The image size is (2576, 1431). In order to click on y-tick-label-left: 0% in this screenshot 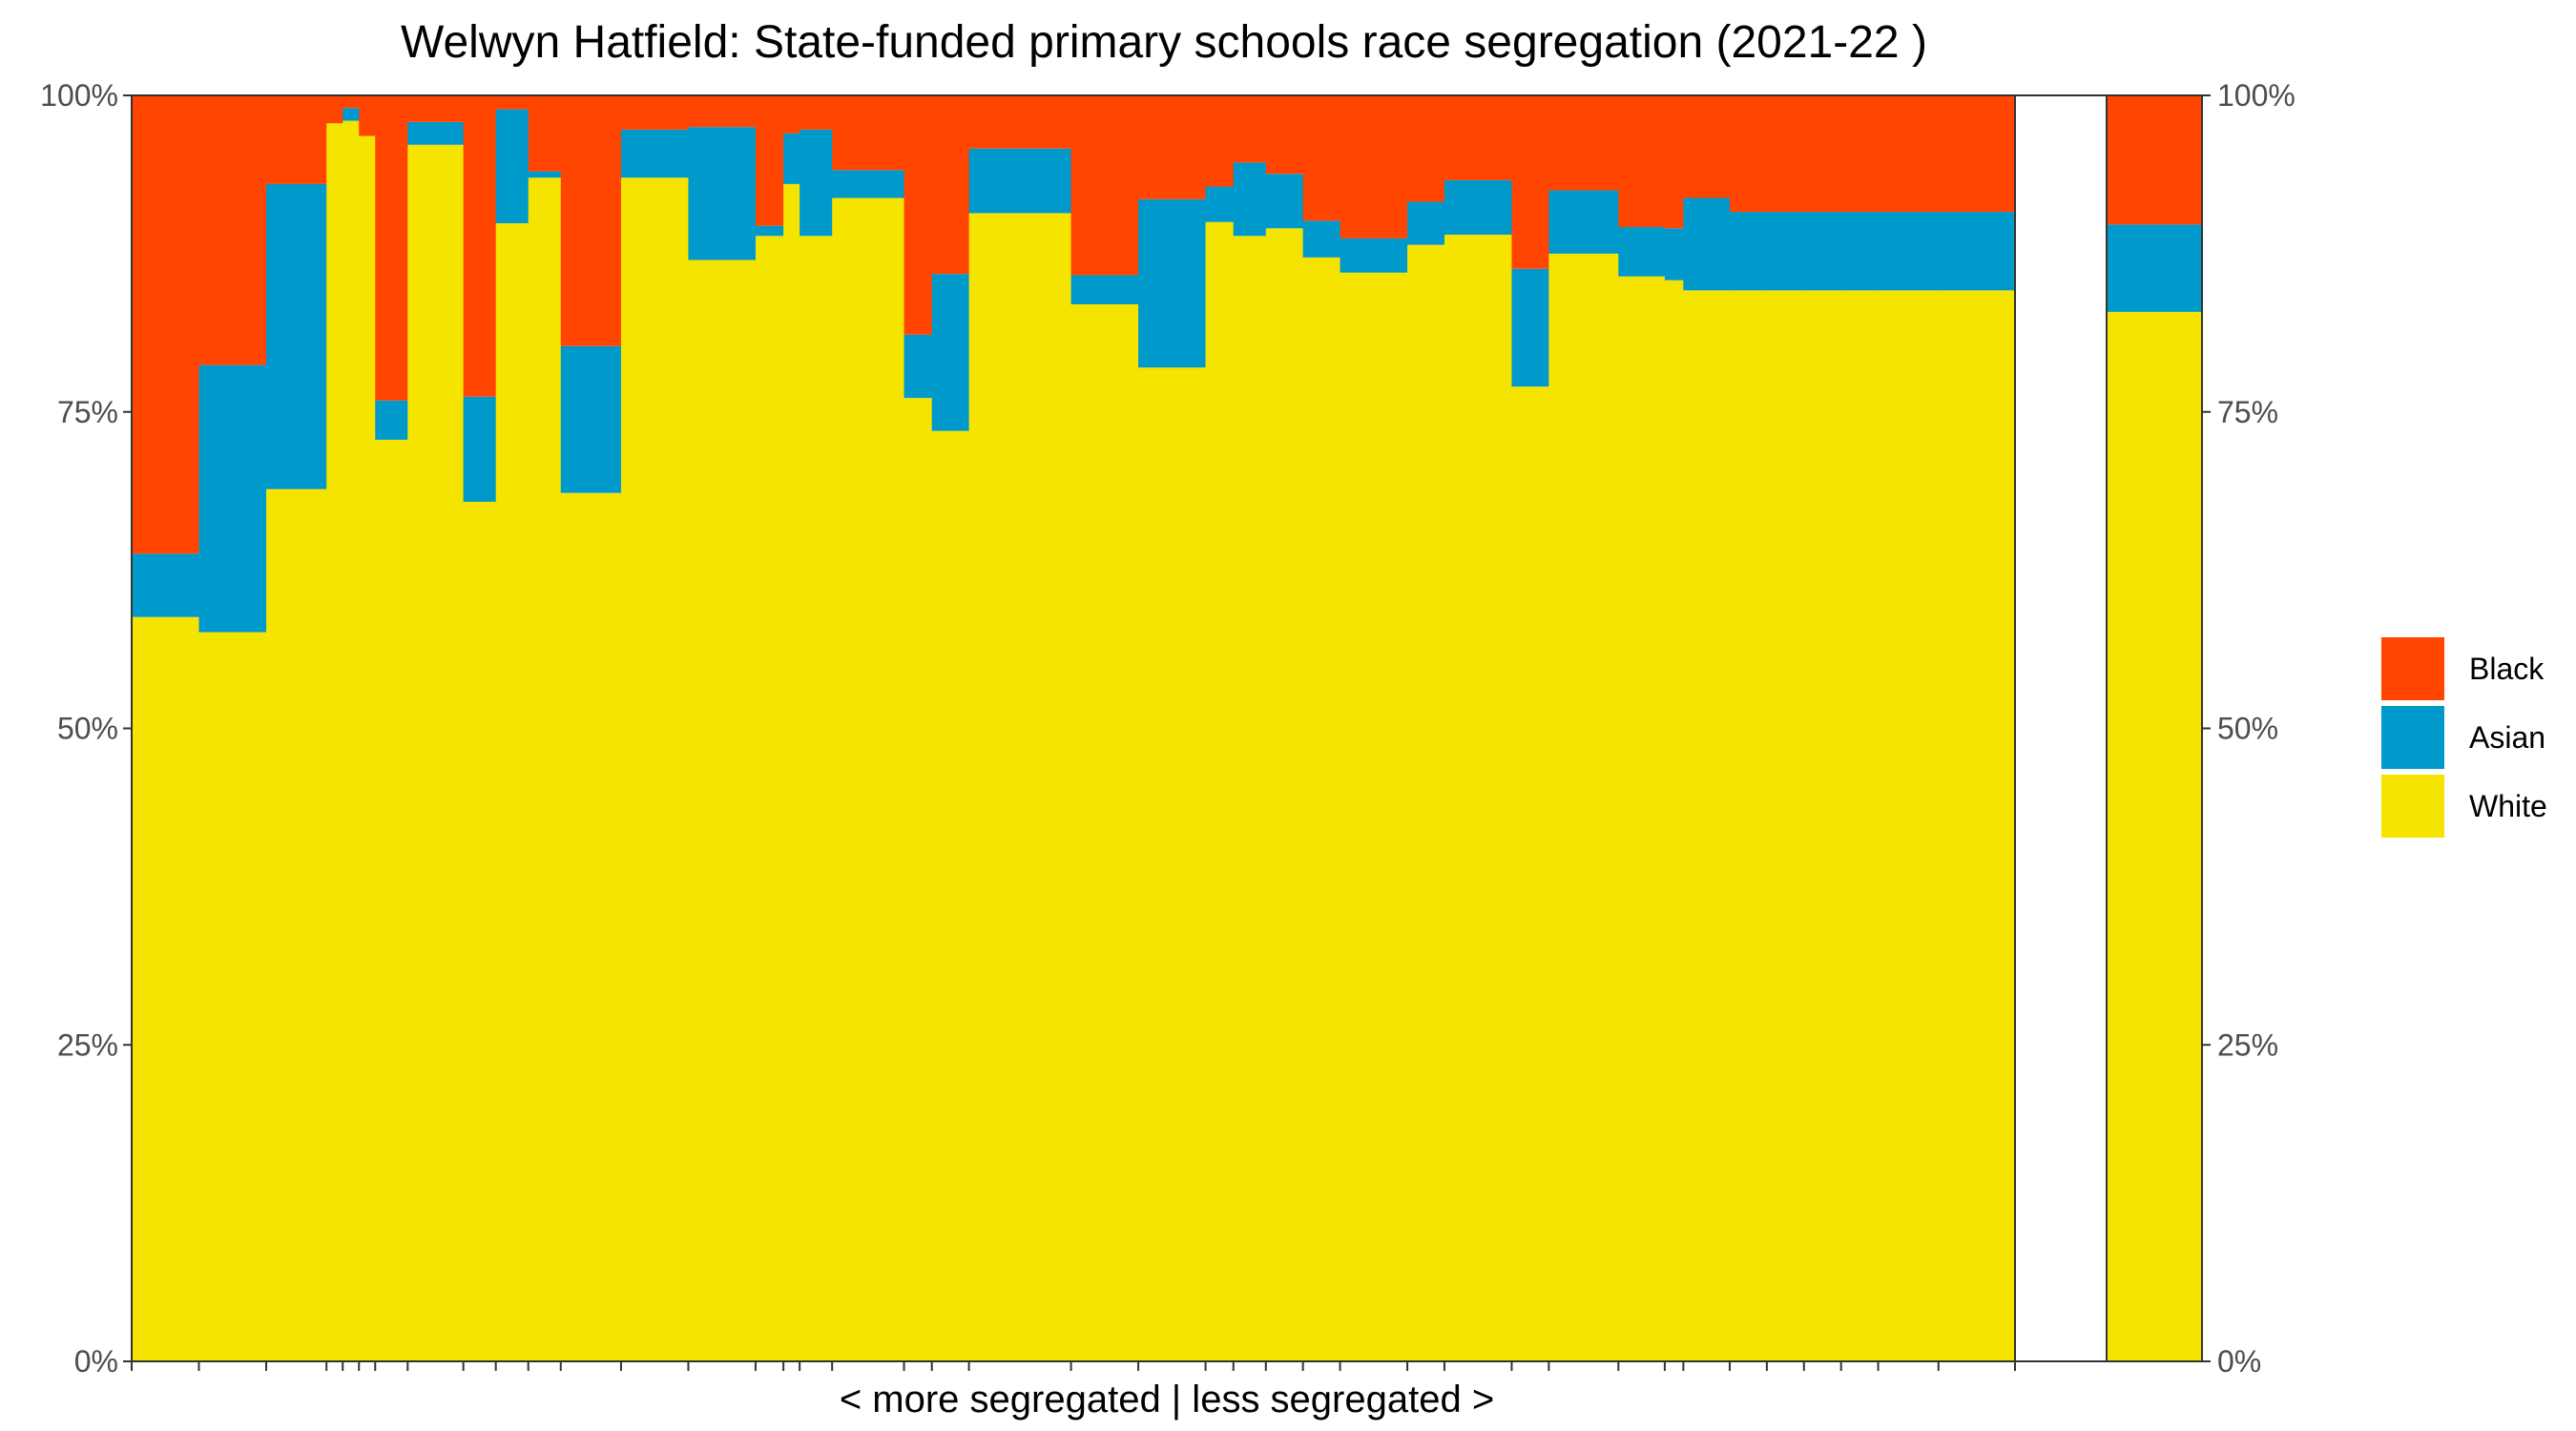, I will do `click(96, 1361)`.